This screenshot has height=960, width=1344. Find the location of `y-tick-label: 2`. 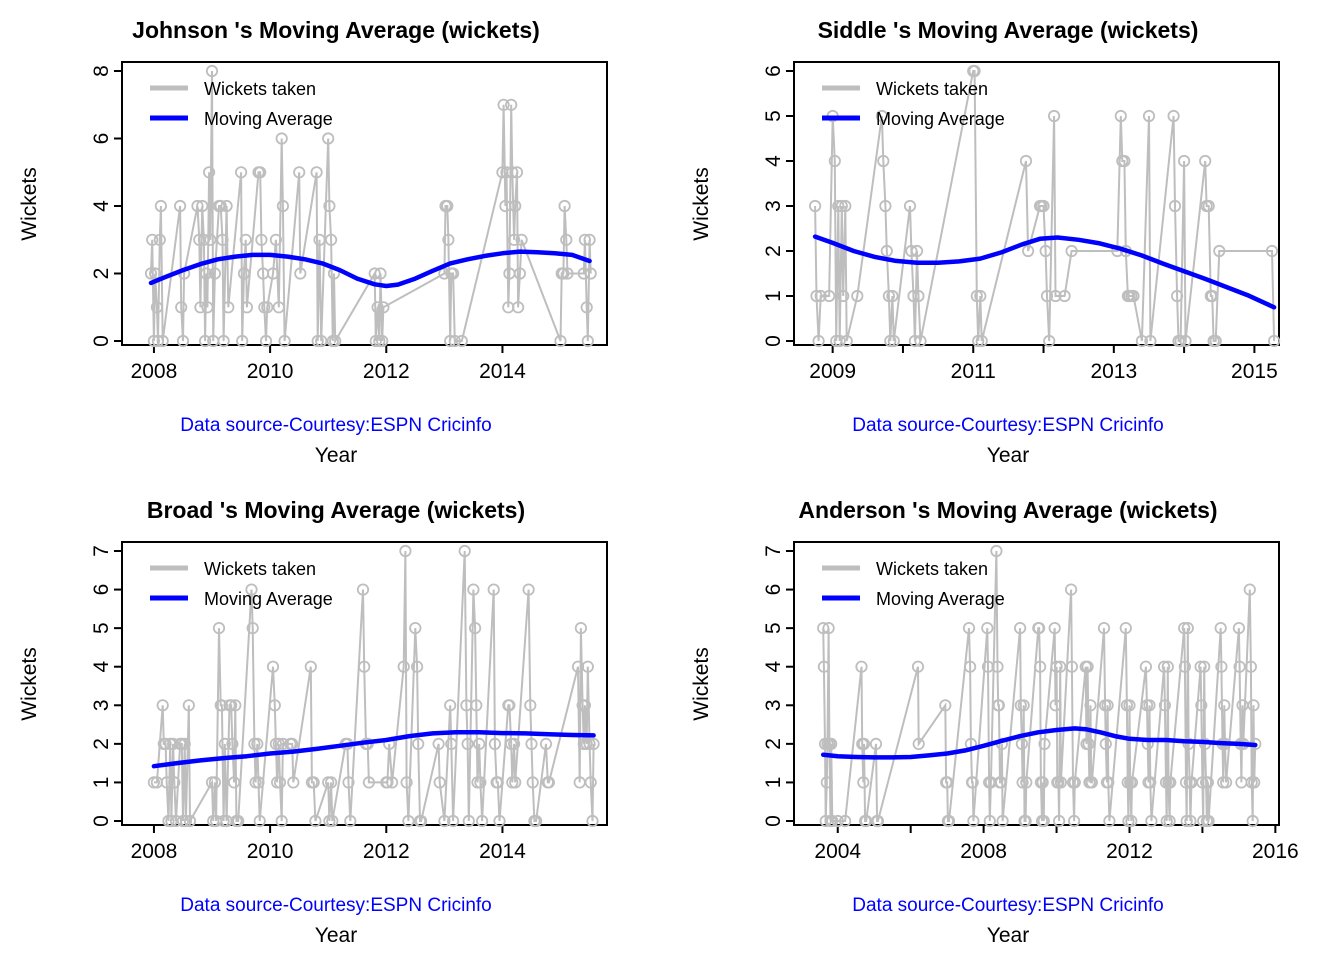

y-tick-label: 2 is located at coordinates (101, 744).